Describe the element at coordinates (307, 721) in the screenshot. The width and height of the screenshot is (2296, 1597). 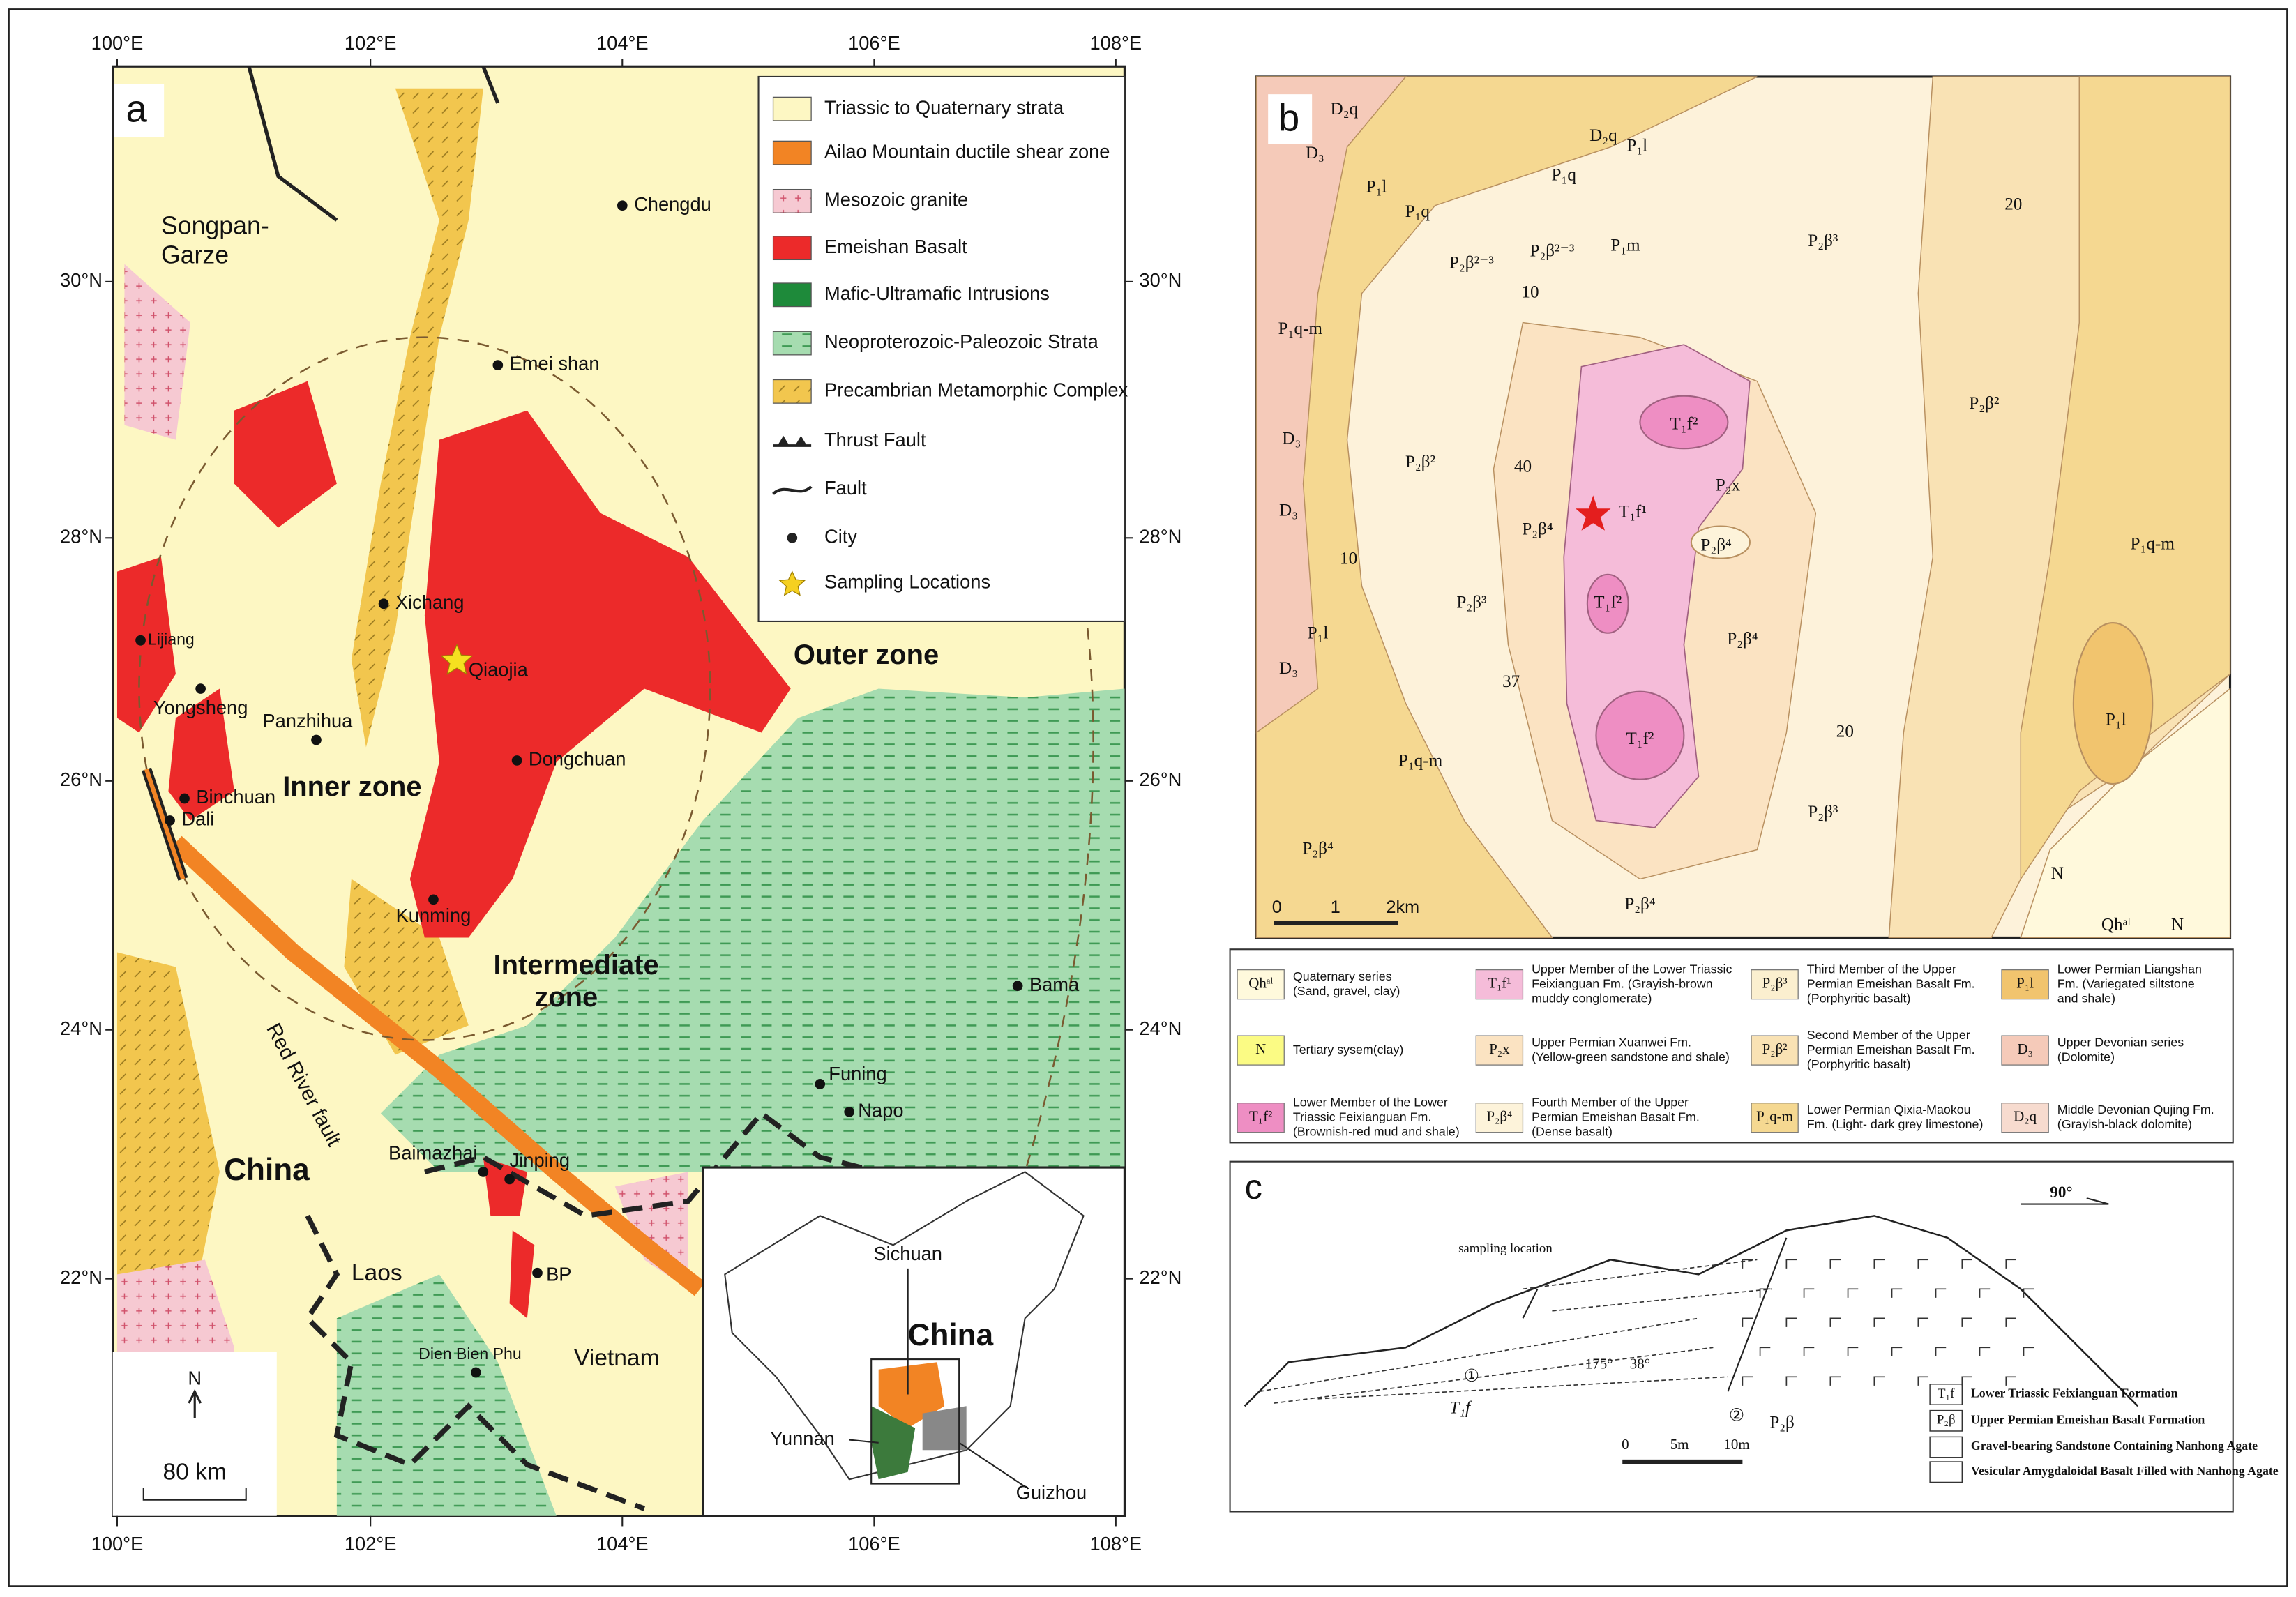
I see `city-label: Panzhihua` at that location.